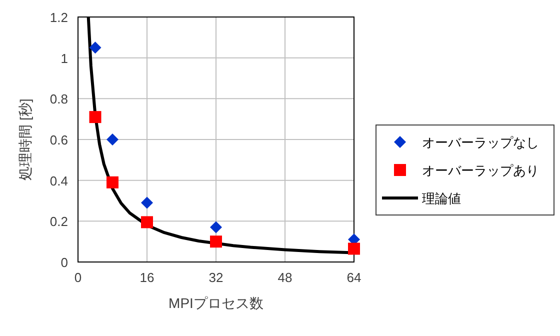  Describe the element at coordinates (59, 99) in the screenshot. I see `y-tick-label: 0.8` at that location.